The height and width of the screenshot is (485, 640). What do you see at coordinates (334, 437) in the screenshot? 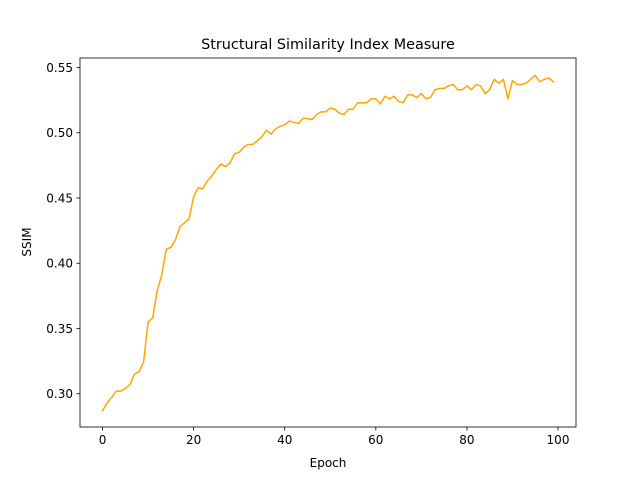
I see `x-axis: 0 20 40 60 80 100` at bounding box center [334, 437].